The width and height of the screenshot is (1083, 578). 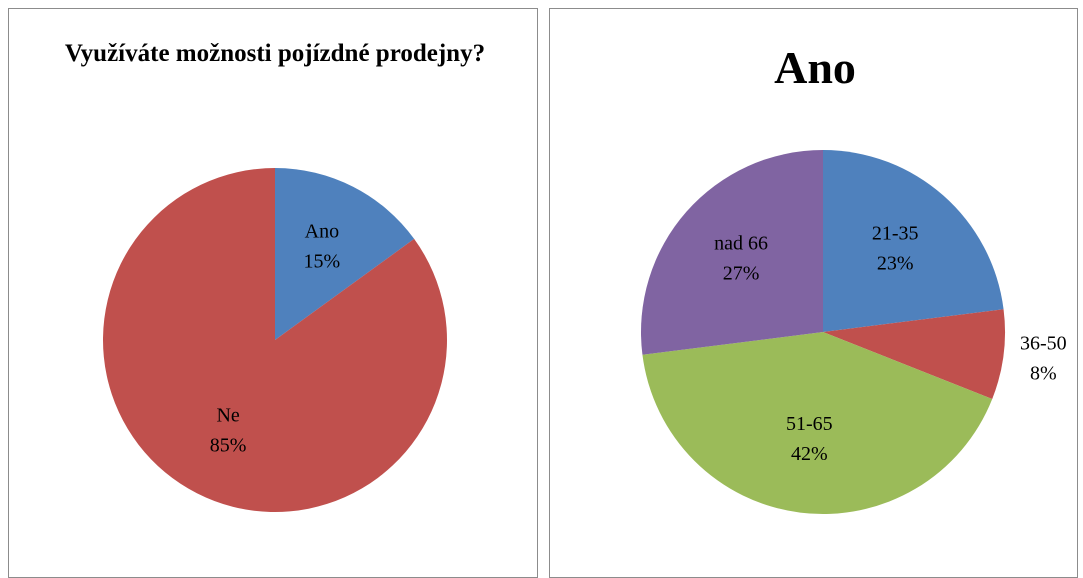 I want to click on slice-label: nad 66, so click(x=741, y=243).